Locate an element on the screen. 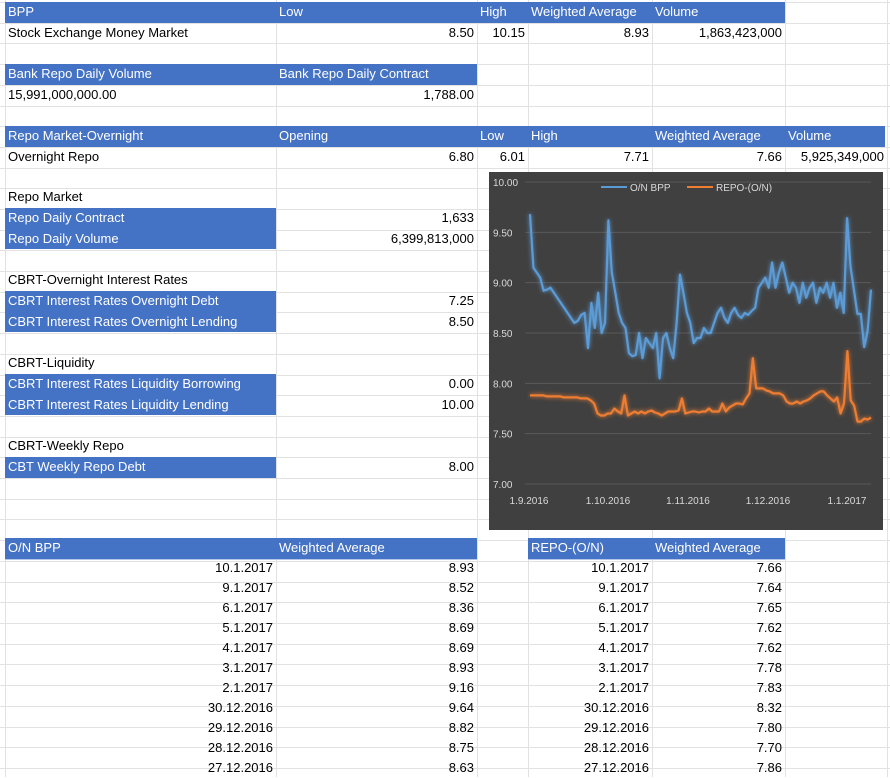 This screenshot has height=778, width=890. repo-on-value: 7.65 is located at coordinates (769, 607).